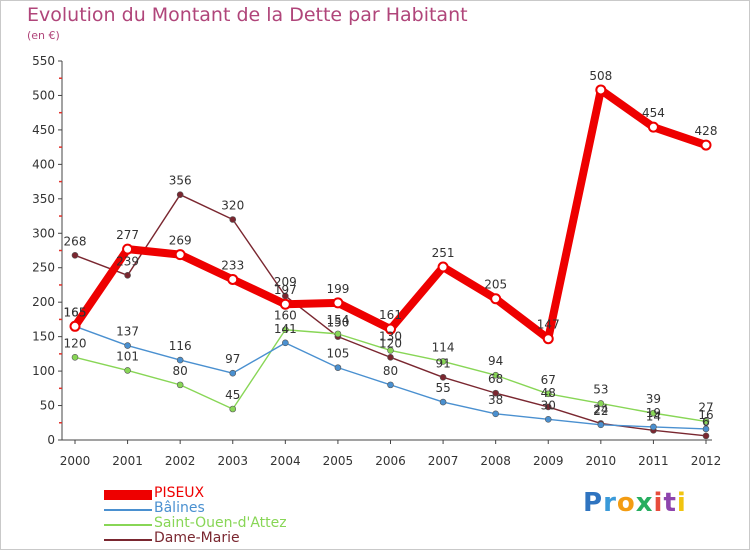 The image size is (750, 550). What do you see at coordinates (337, 323) in the screenshot?
I see `data-label-dame-marie: 150` at bounding box center [337, 323].